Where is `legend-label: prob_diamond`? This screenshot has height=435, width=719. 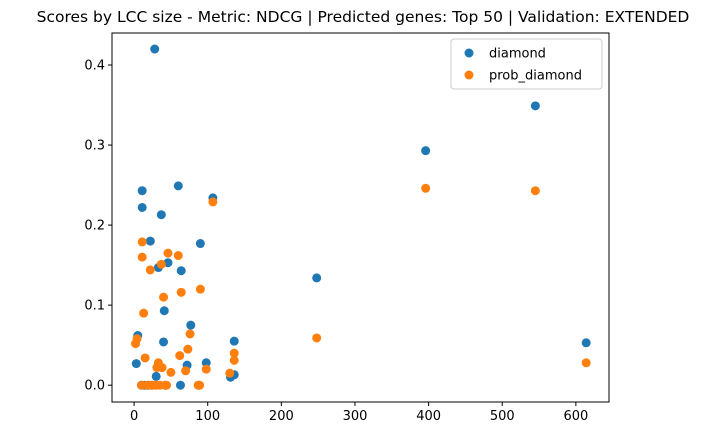 legend-label: prob_diamond is located at coordinates (535, 76).